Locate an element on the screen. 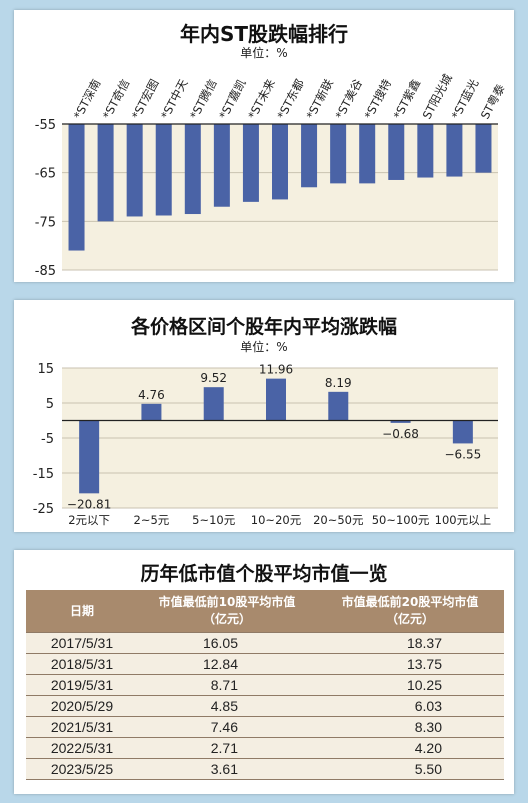 The width and height of the screenshot is (528, 803). x-tick-label: *ST未来 is located at coordinates (261, 98).